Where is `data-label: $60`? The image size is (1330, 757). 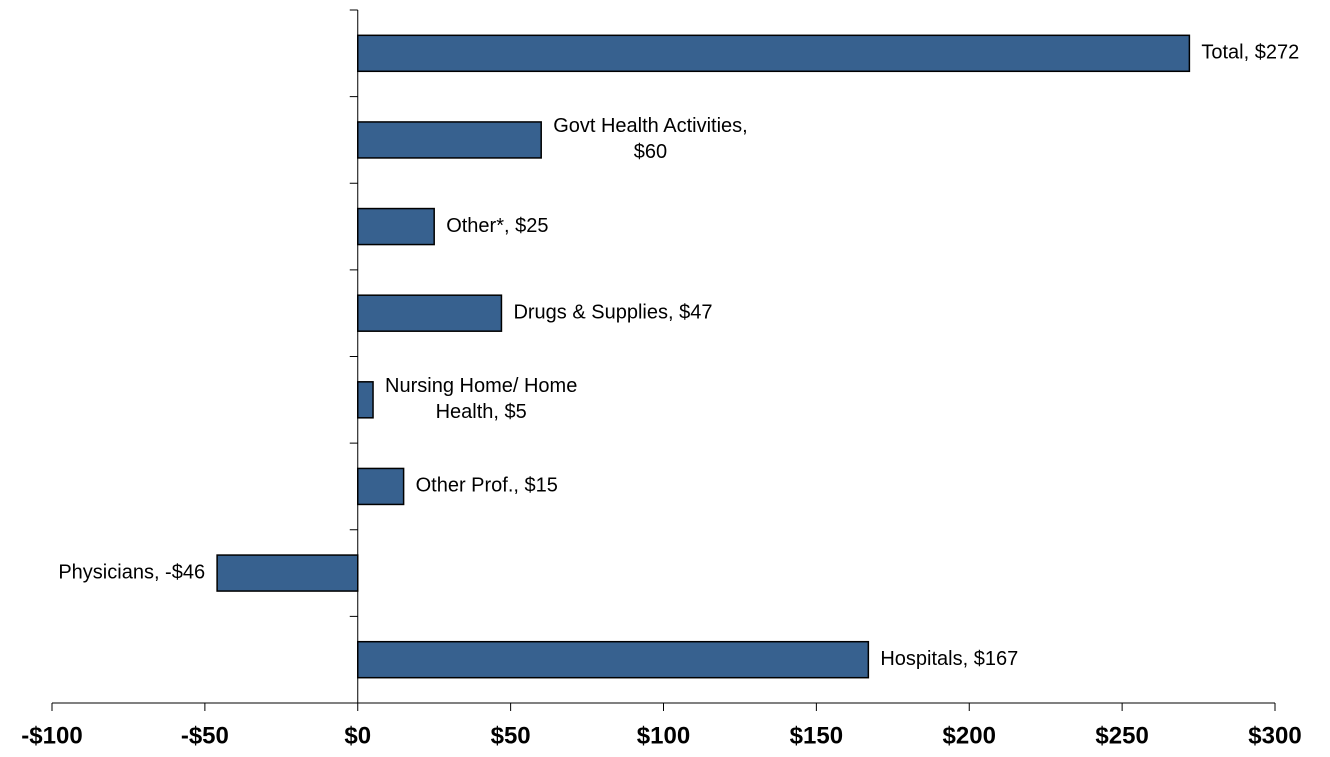
data-label: $60 is located at coordinates (650, 152).